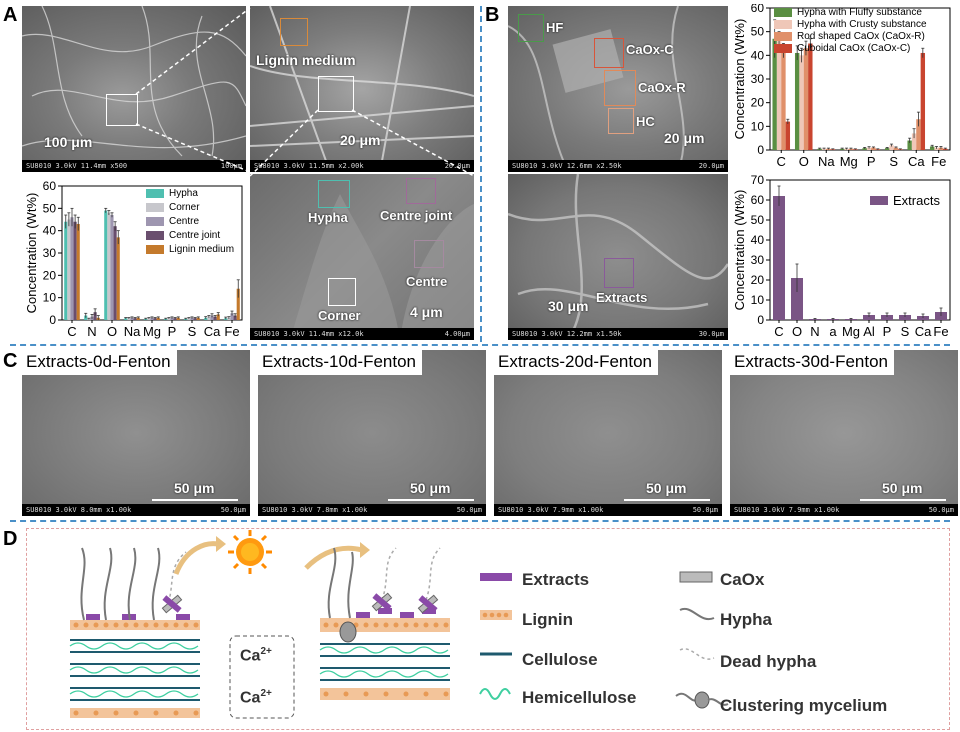 The width and height of the screenshot is (960, 732). I want to click on sem-info-bar: SU8010 3.0kV 7.9mm x1.00k 50.0μm, so click(844, 510).